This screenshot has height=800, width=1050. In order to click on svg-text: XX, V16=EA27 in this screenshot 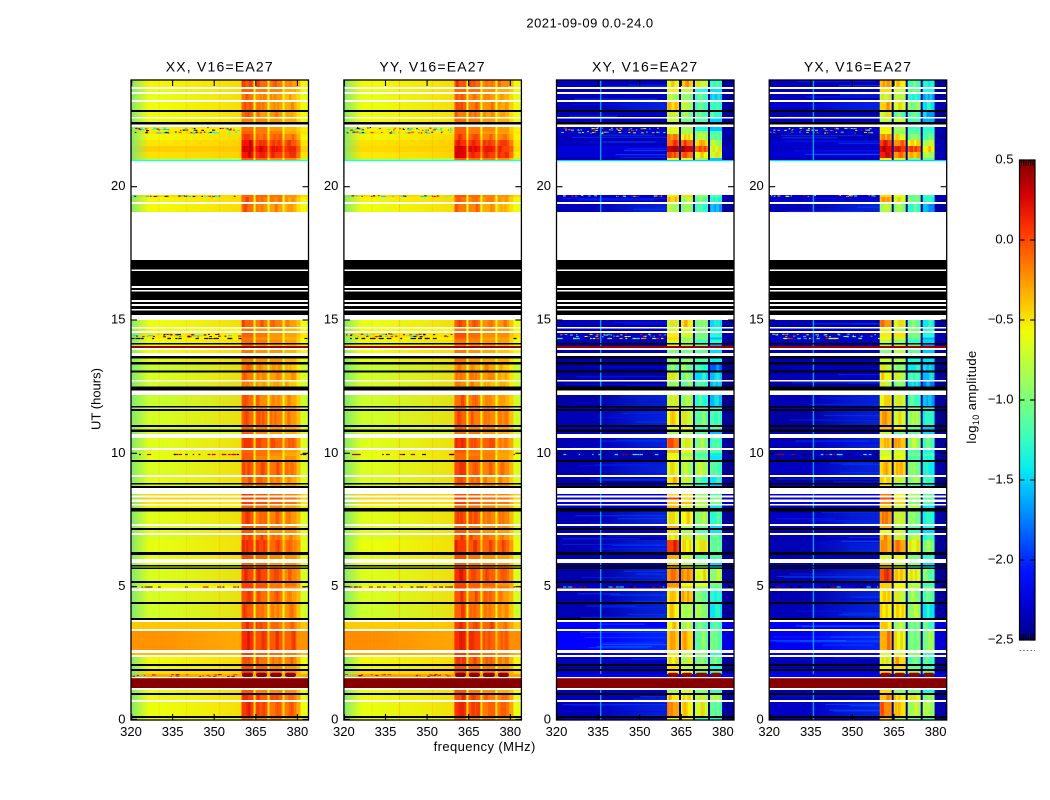, I will do `click(220, 67)`.